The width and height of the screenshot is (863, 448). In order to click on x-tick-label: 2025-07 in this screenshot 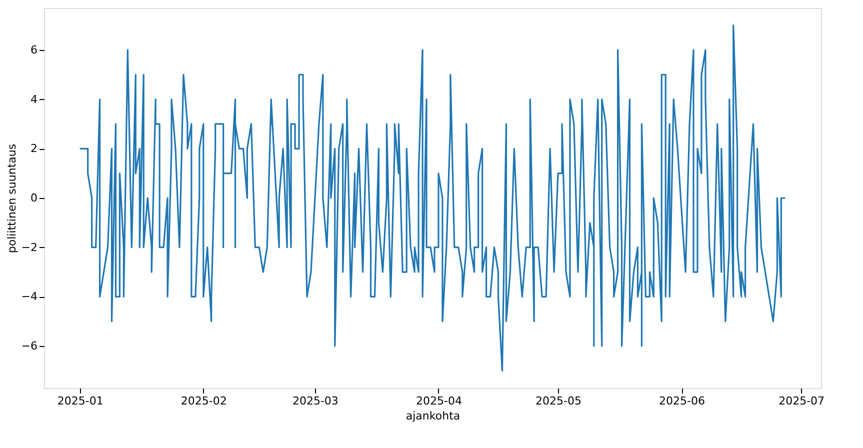, I will do `click(801, 401)`.